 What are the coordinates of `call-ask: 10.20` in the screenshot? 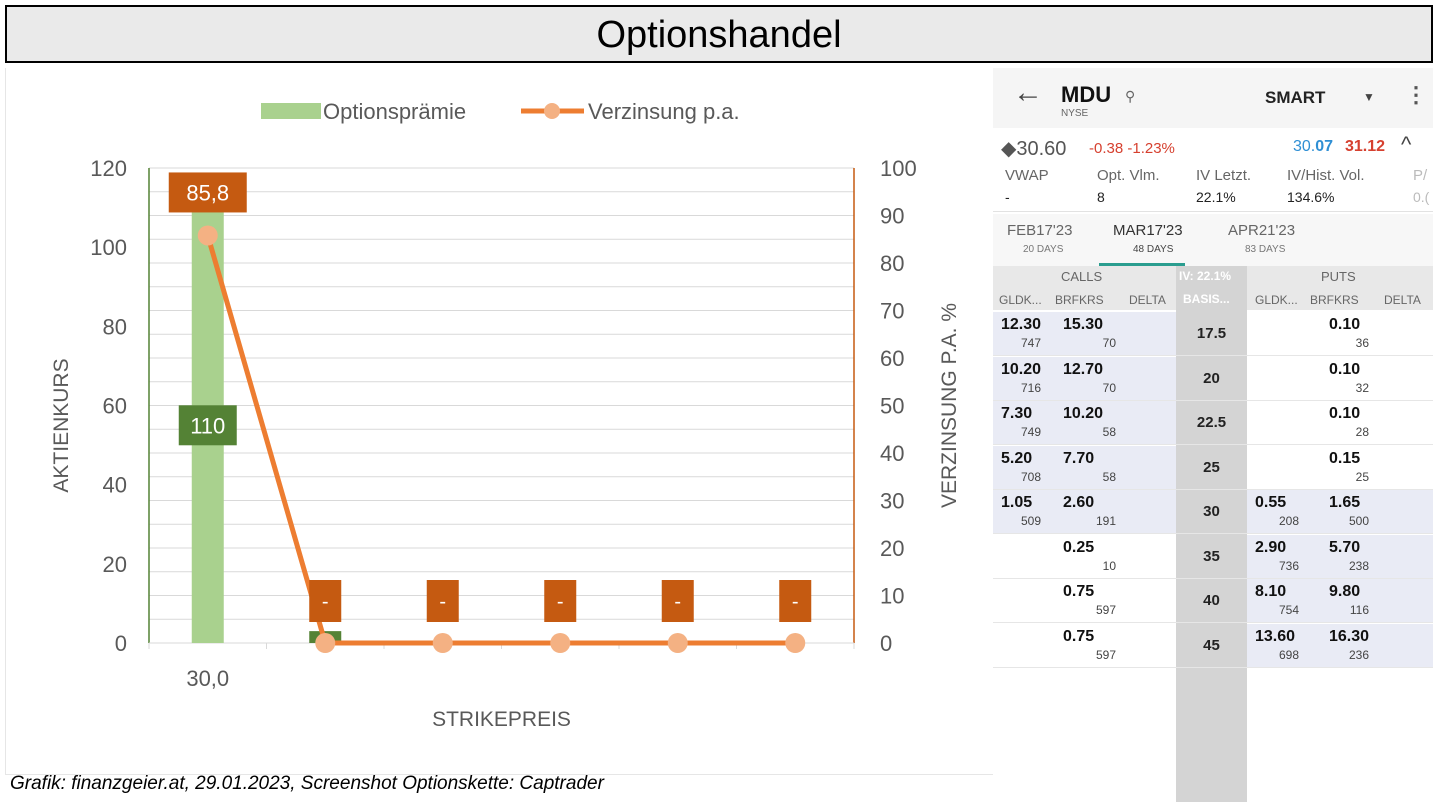 It's located at (1083, 413).